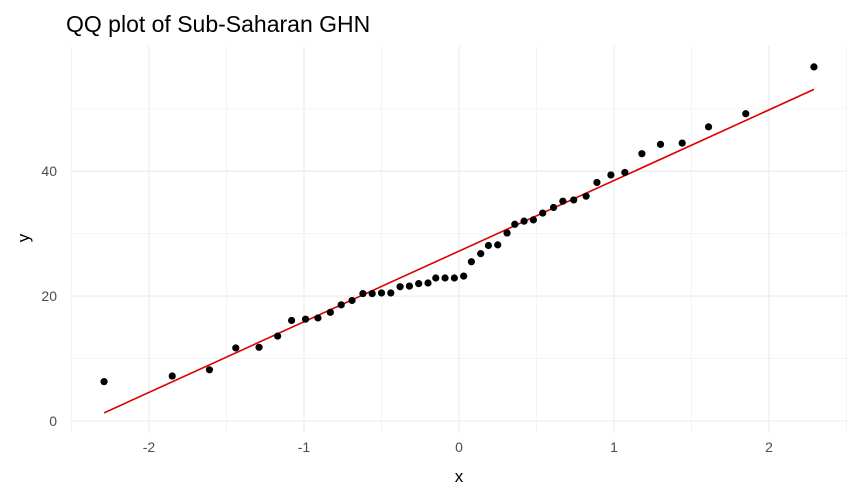  I want to click on x-axis-label: x, so click(459, 476).